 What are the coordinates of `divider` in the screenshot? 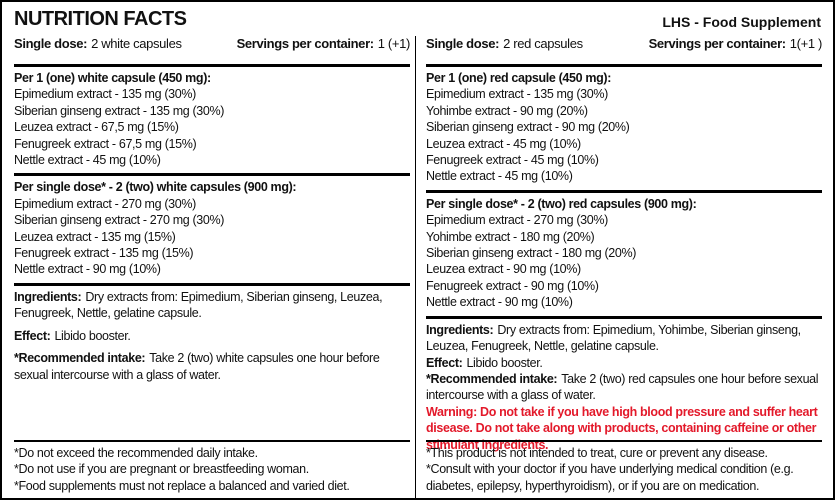 It's located at (415, 267).